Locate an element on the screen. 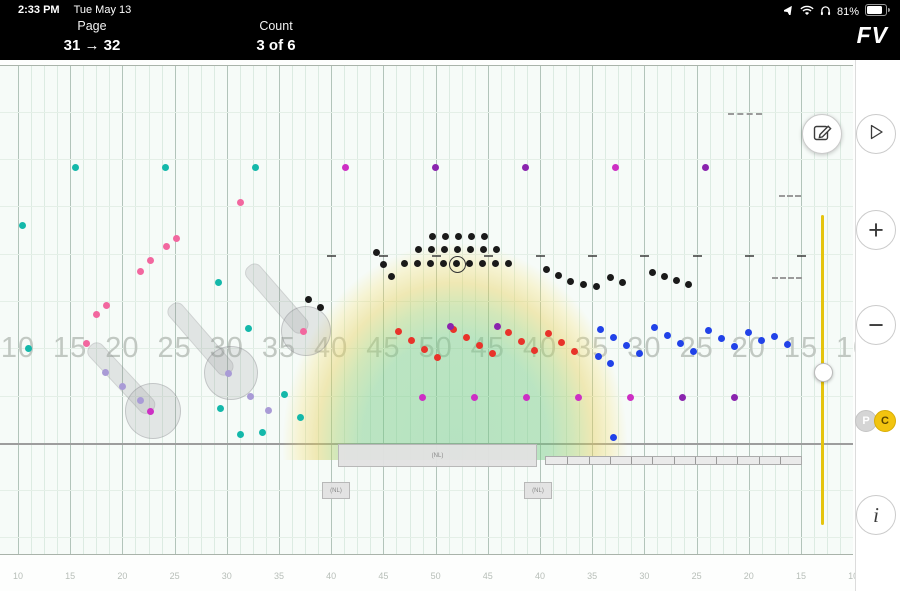  info-button: i is located at coordinates (876, 515).